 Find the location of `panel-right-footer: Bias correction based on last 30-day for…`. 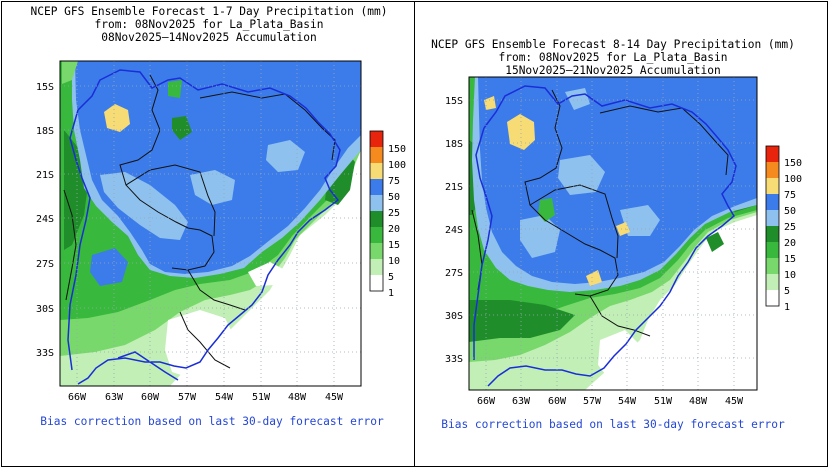

panel-right-footer: Bias correction based on last 30-day for… is located at coordinates (613, 424).